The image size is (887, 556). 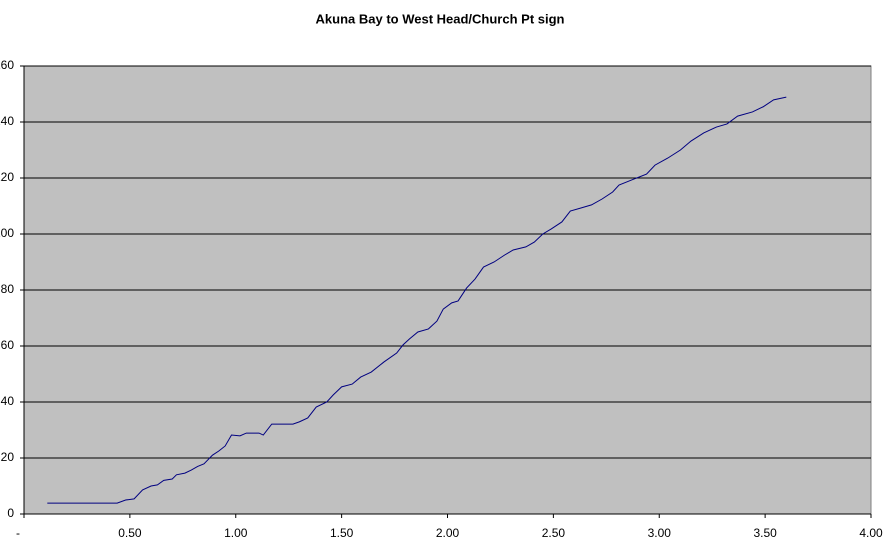 What do you see at coordinates (765, 533) in the screenshot?
I see `x-tick-label: 3.50` at bounding box center [765, 533].